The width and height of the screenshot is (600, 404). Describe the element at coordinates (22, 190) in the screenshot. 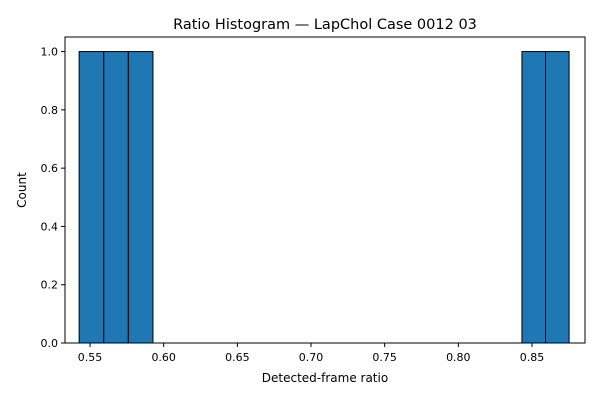

I see `y-axis-label: Count` at that location.